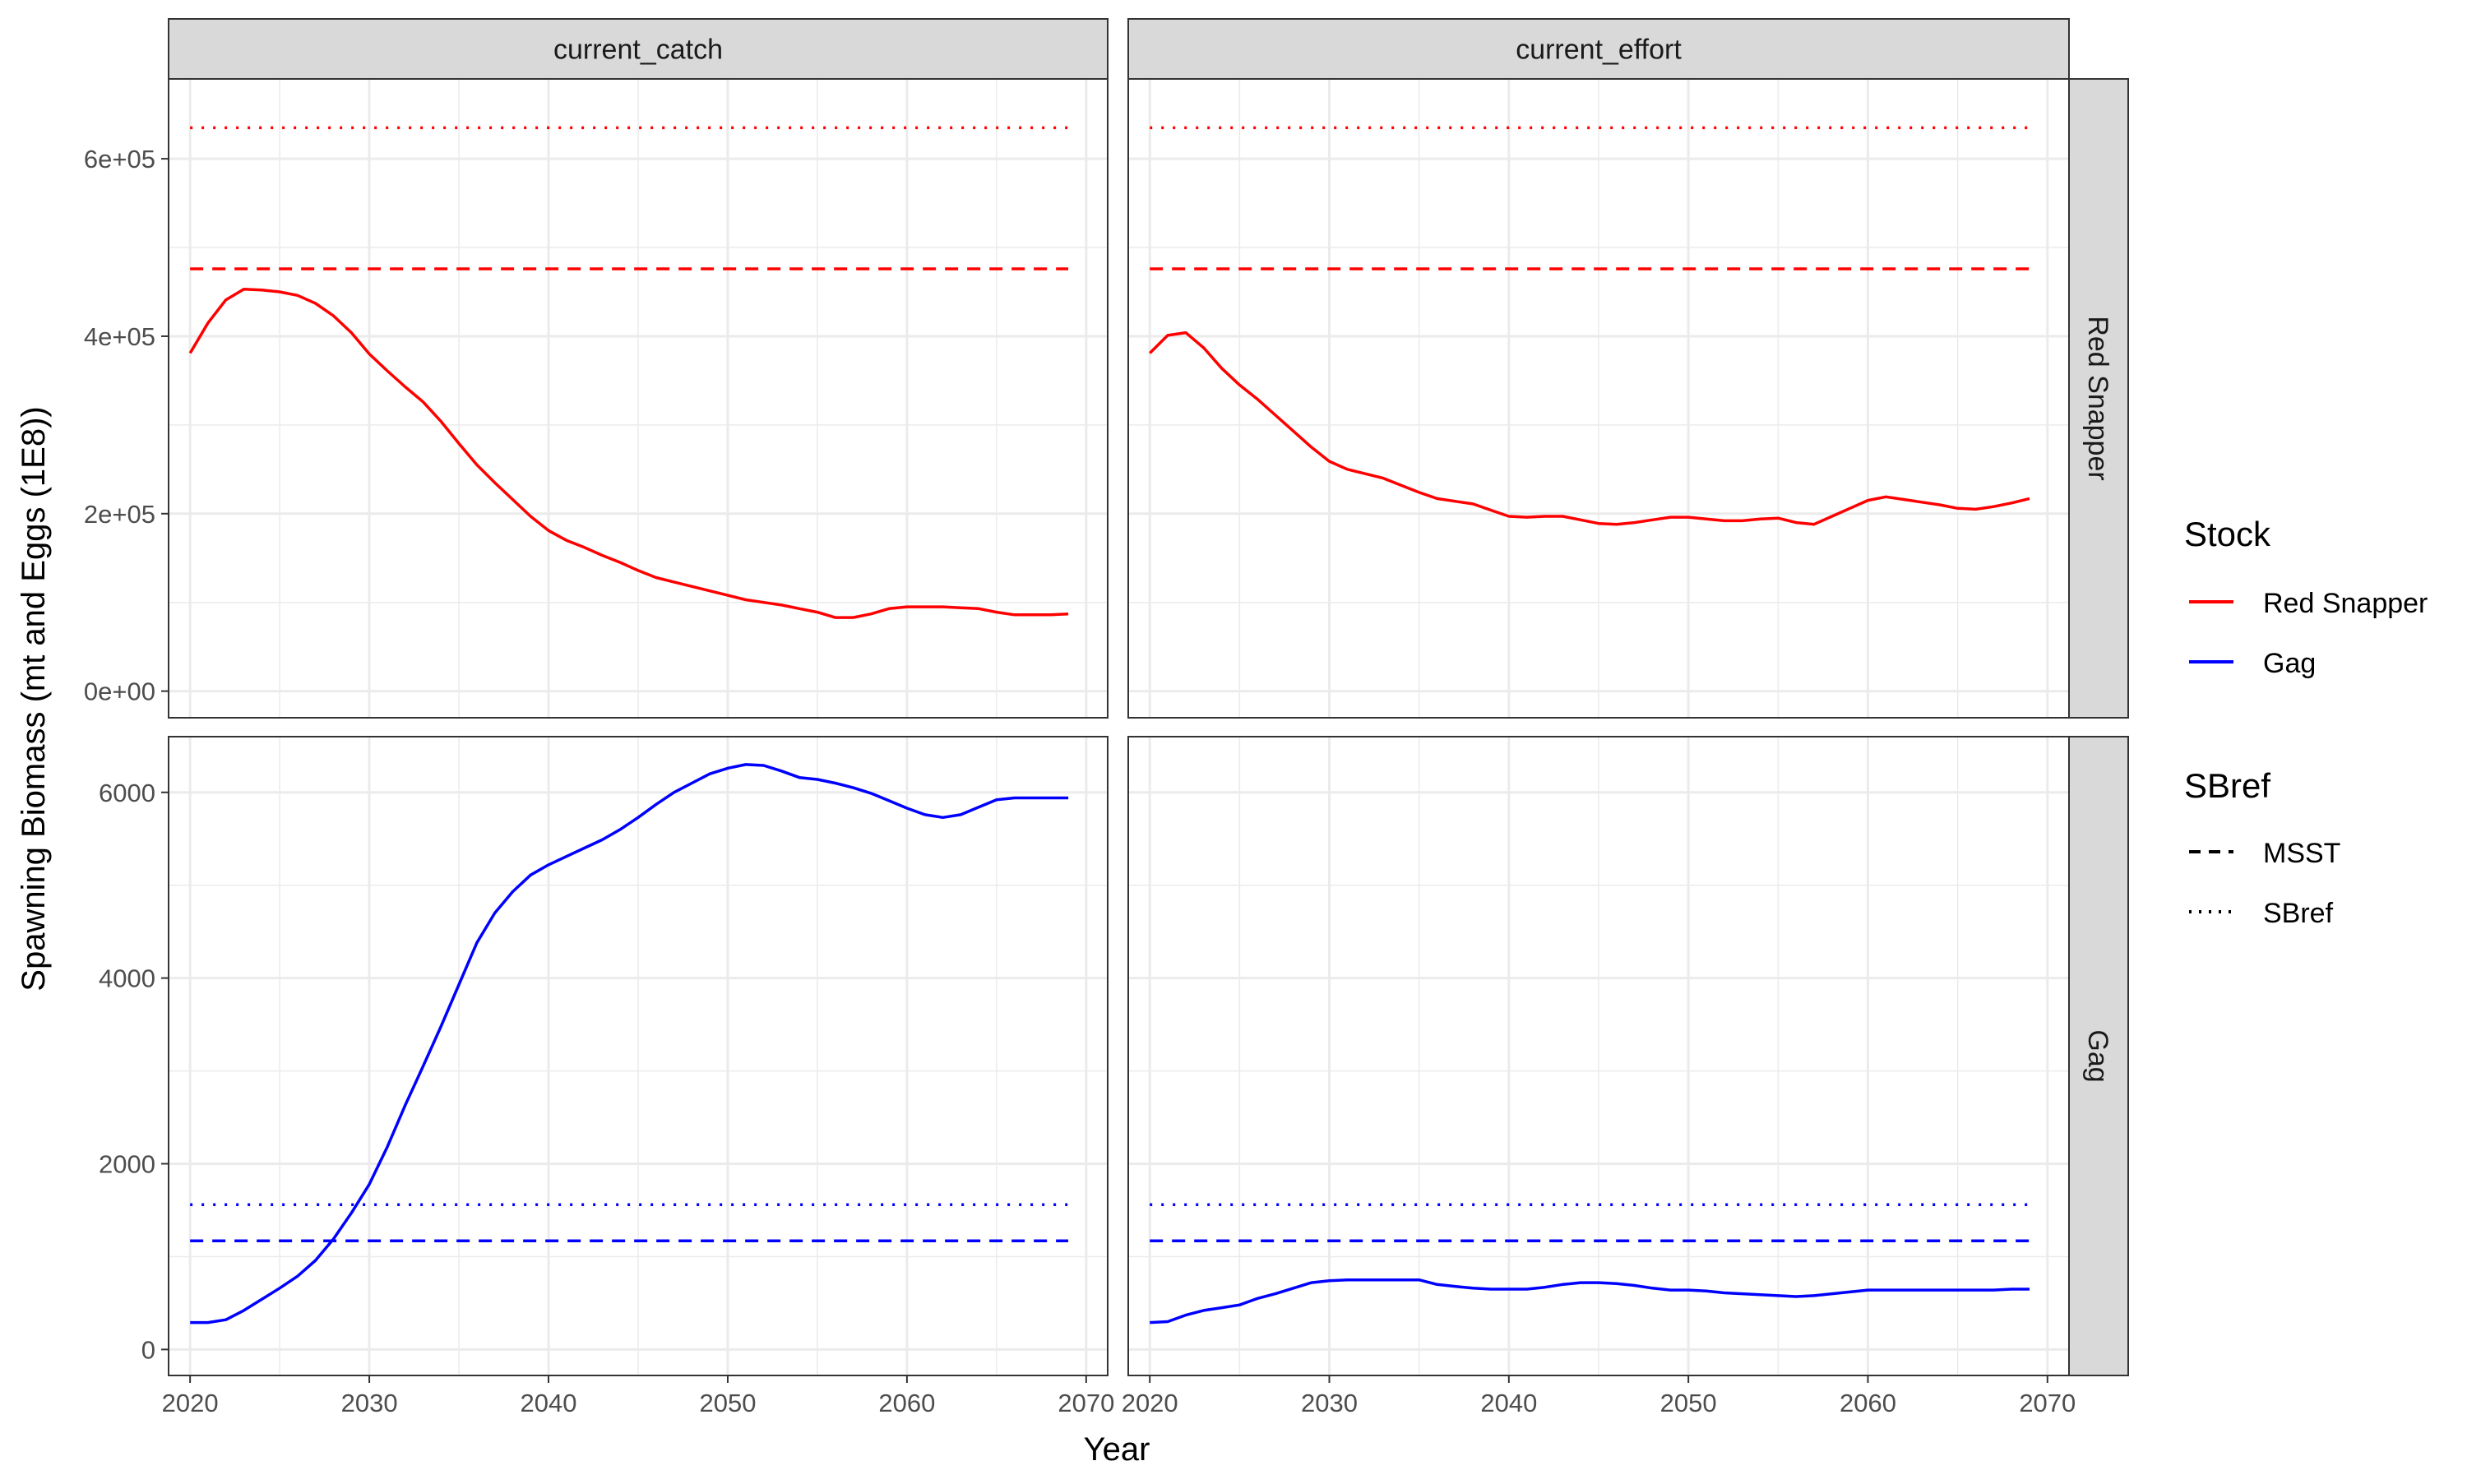 The image size is (2467, 1484). Describe the element at coordinates (2227, 786) in the screenshot. I see `legend-title-sbref: SBref` at that location.